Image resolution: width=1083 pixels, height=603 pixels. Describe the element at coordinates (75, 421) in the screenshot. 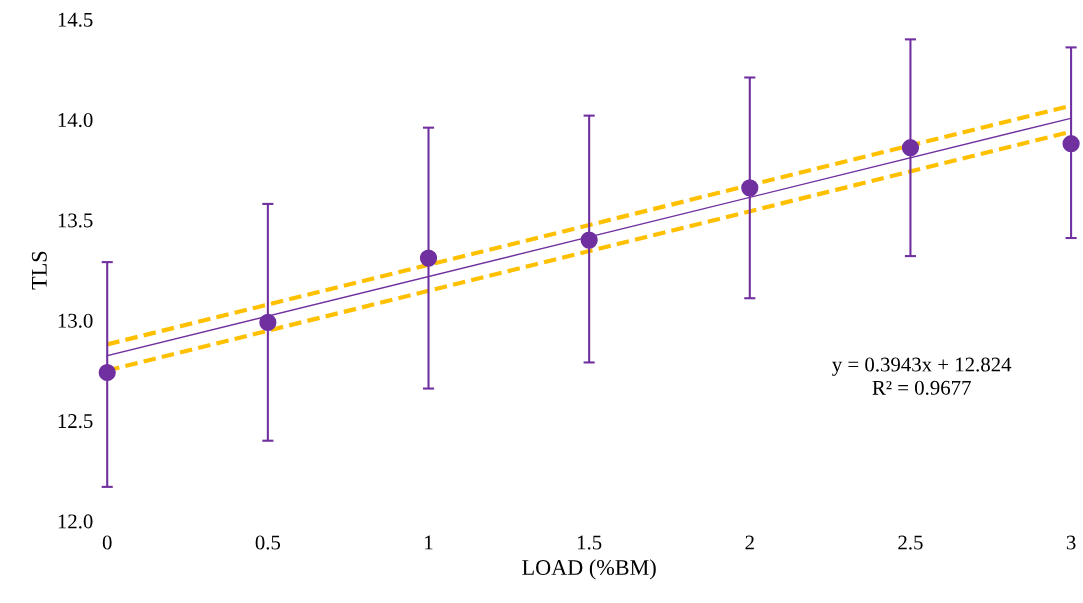

I see `y-tick-label: 12.5` at that location.